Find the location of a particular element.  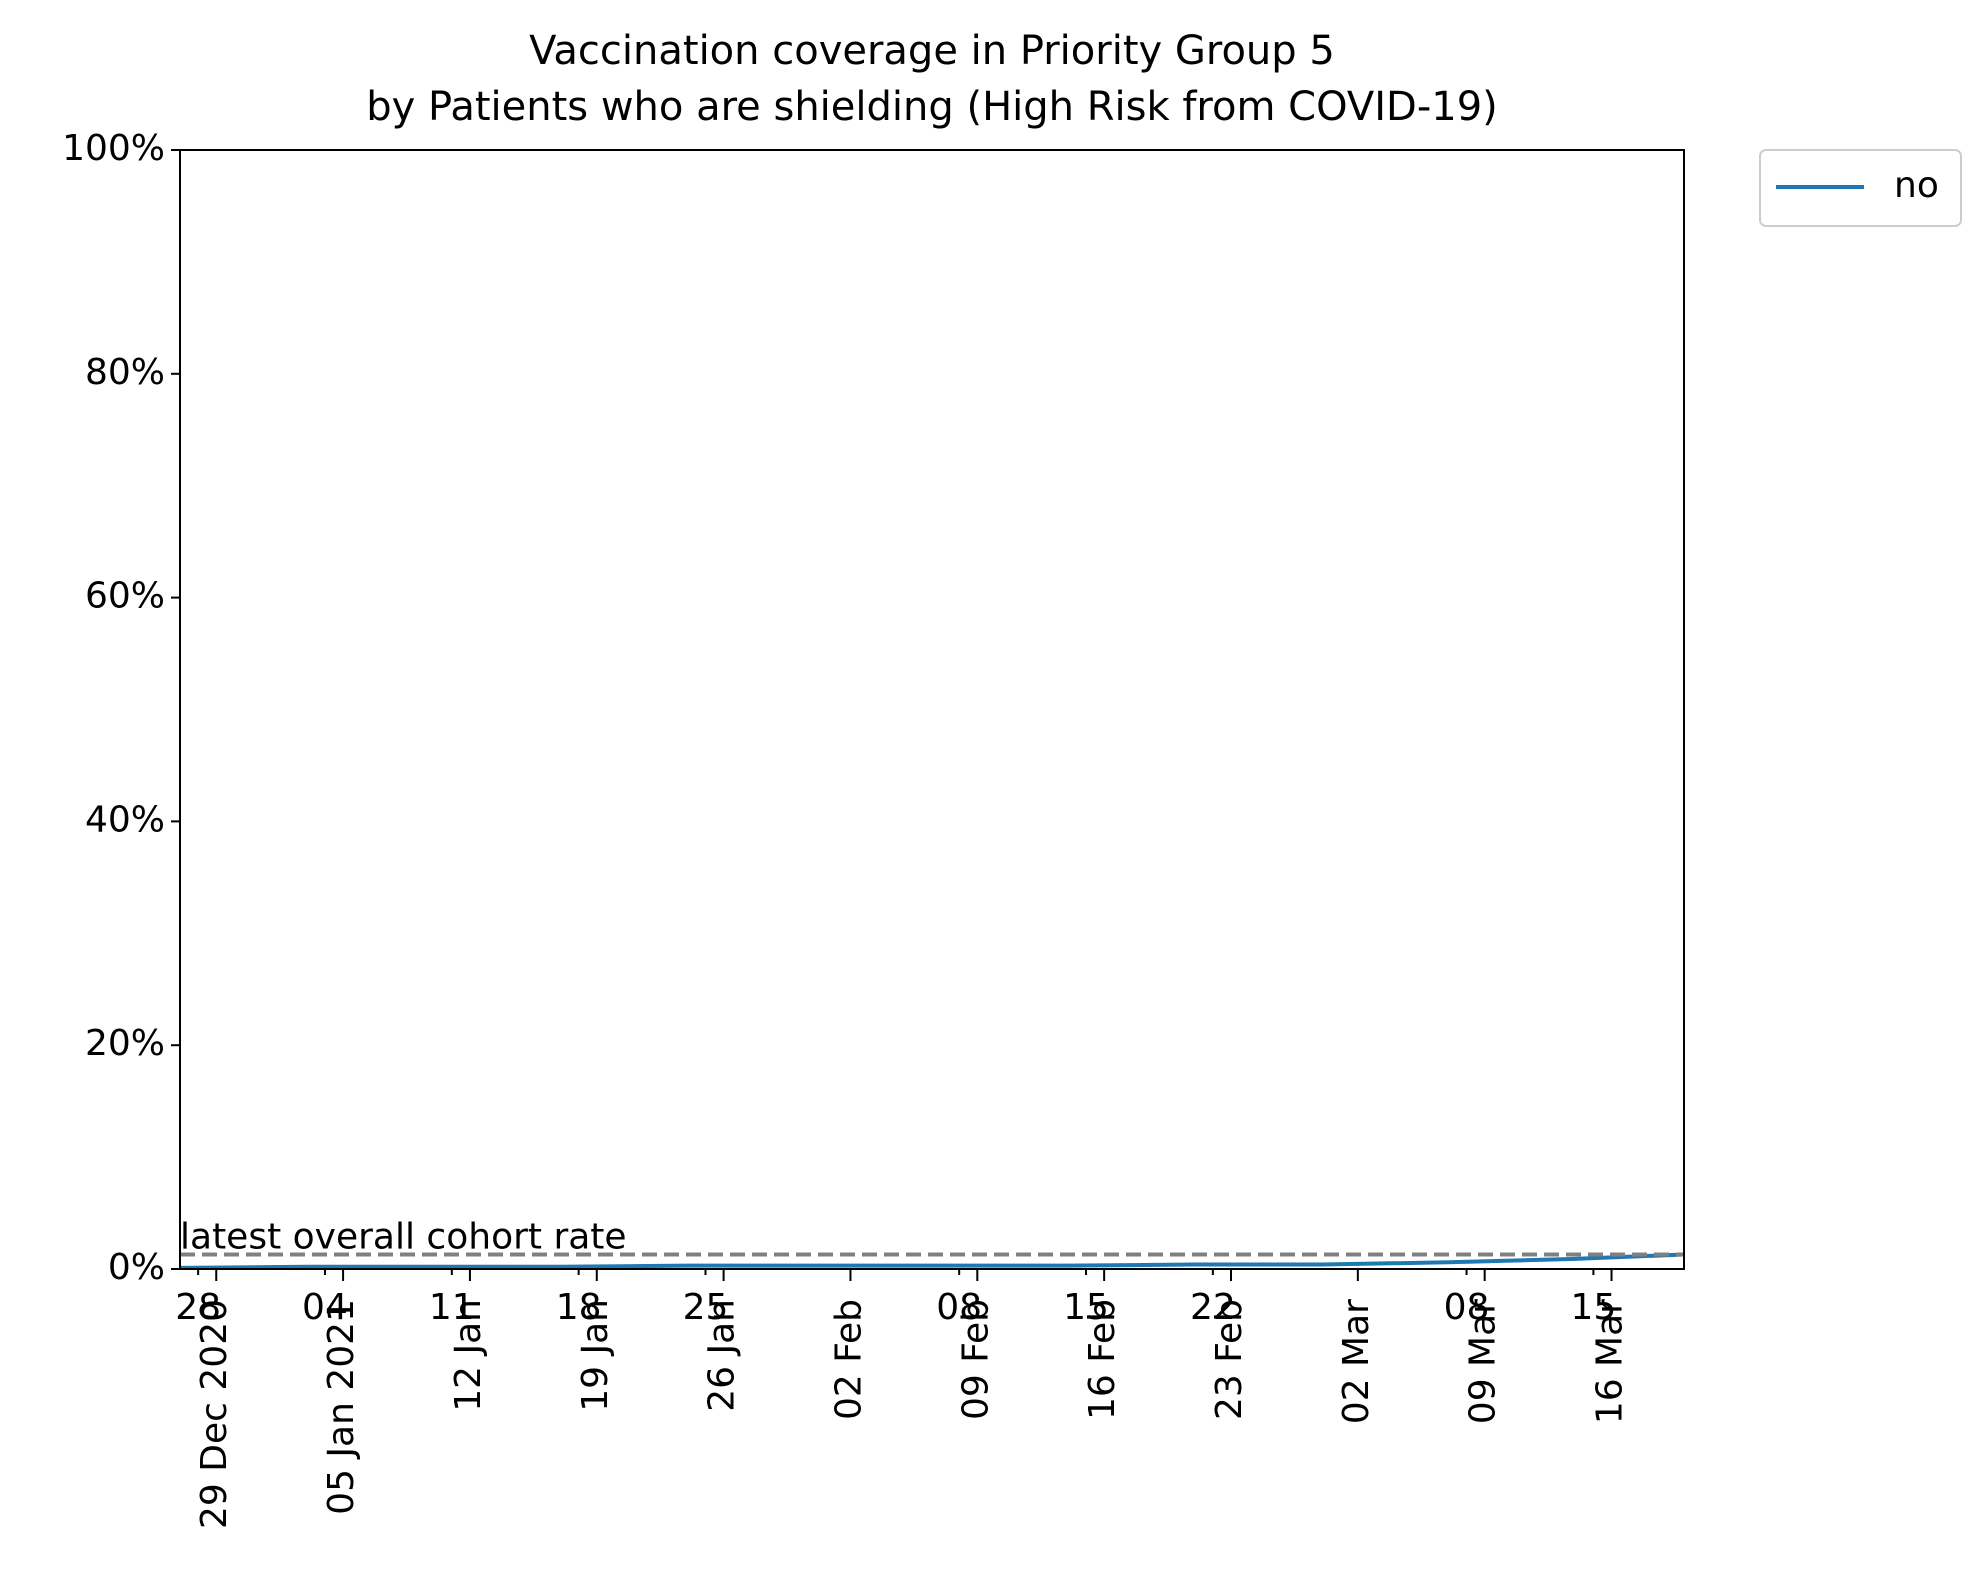

x-tick-label: 09 Mar is located at coordinates (1483, 1361).